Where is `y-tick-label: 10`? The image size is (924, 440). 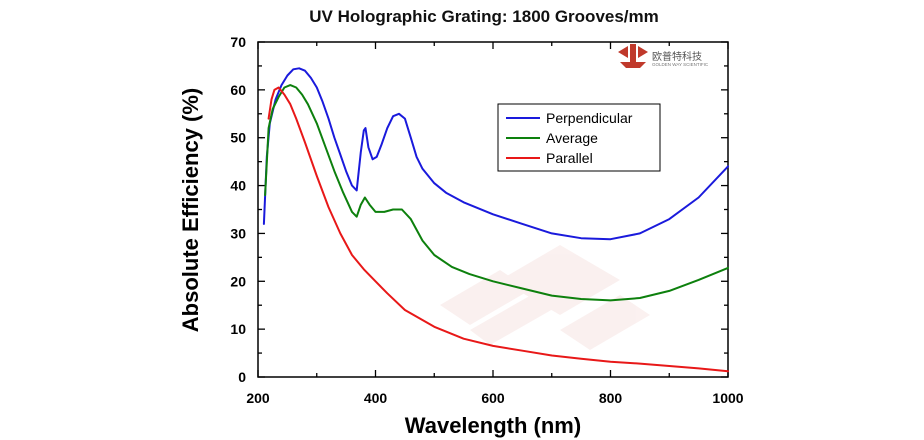 y-tick-label: 10 is located at coordinates (238, 329).